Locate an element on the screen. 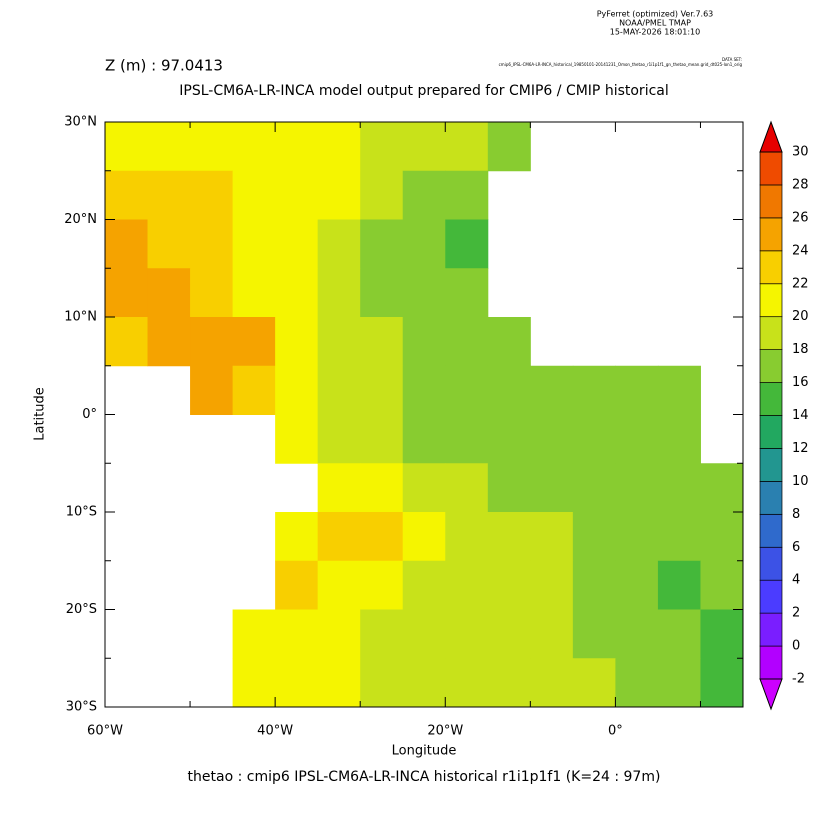  x-tick-label: 60°W is located at coordinates (105, 731).